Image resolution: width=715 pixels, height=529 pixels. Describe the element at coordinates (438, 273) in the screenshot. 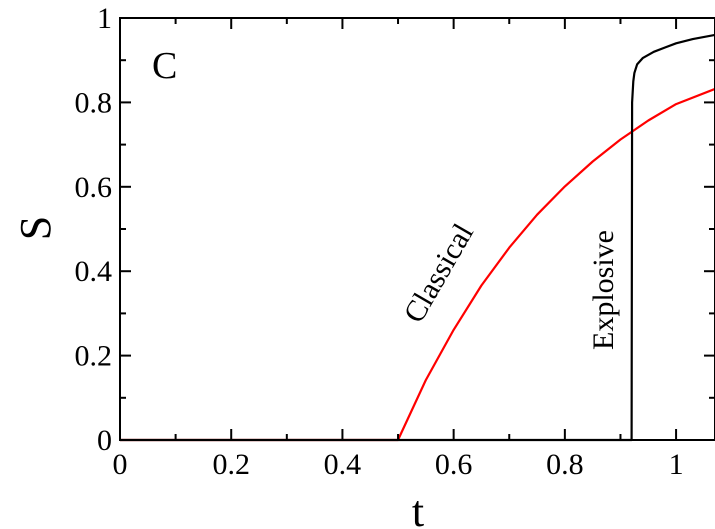

I see `classical-annotation: Classical` at that location.